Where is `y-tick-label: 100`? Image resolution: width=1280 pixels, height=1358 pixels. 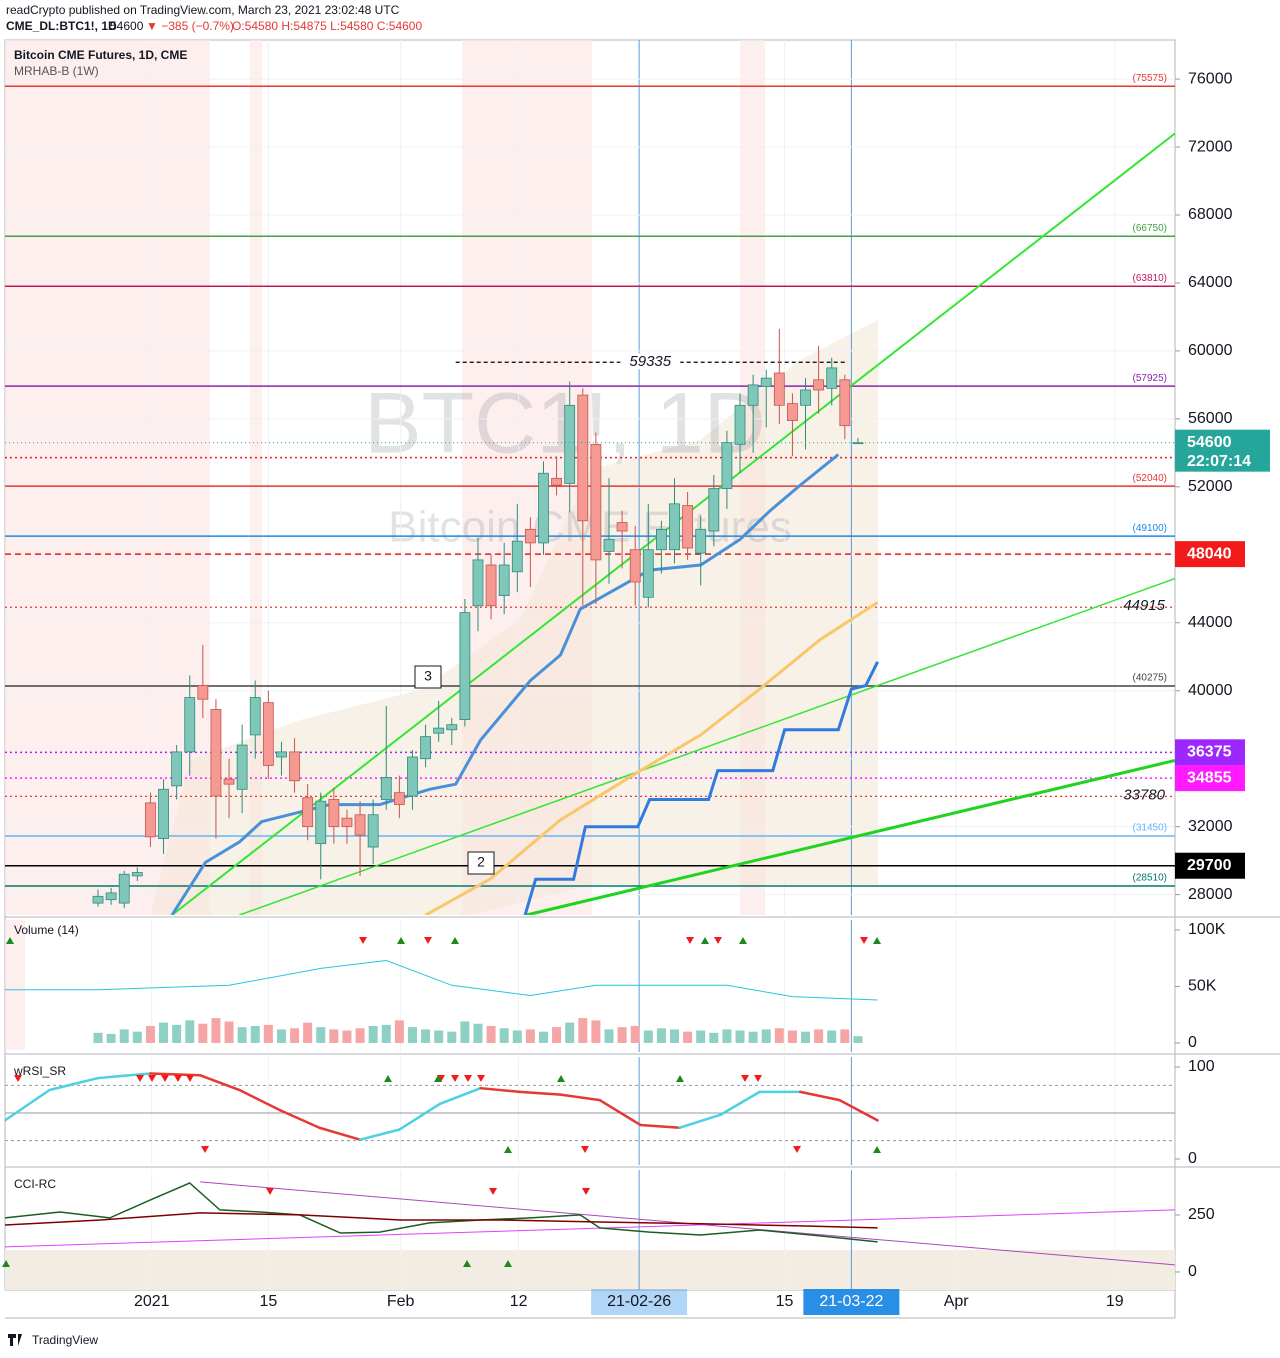
y-tick-label: 100 is located at coordinates (1201, 1066).